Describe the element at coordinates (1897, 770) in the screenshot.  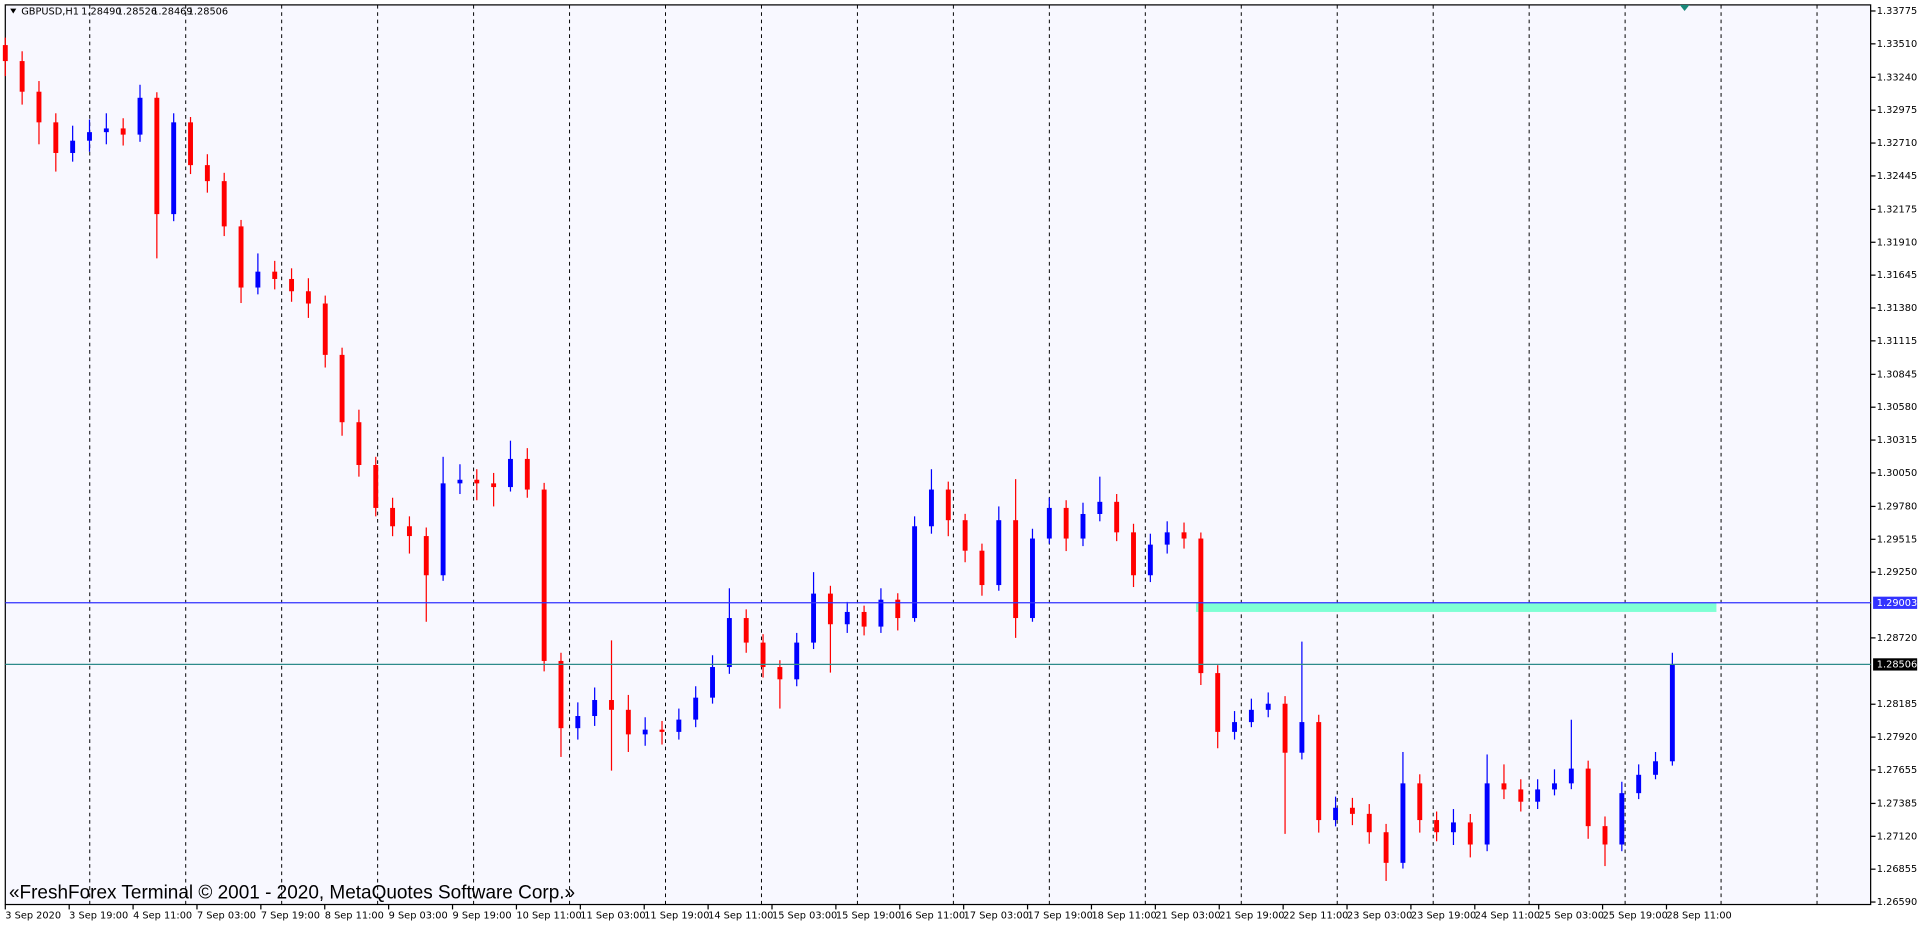
I see `y-tick-label: 1.27655` at that location.